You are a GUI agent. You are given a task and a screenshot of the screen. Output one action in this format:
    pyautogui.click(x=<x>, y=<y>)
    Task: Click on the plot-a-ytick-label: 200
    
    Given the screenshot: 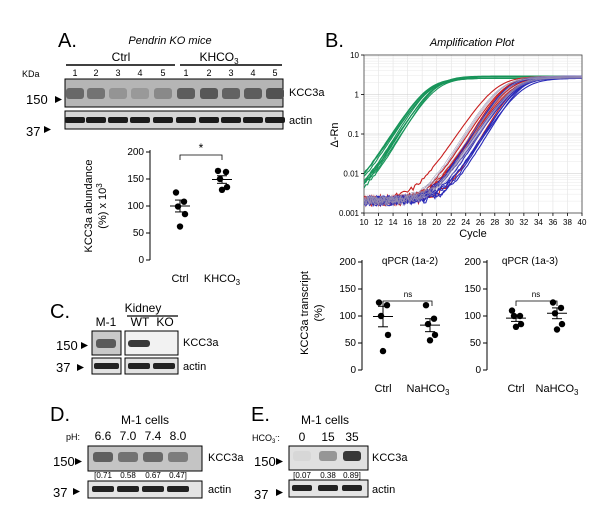 What is the action you would take?
    pyautogui.click(x=135, y=152)
    